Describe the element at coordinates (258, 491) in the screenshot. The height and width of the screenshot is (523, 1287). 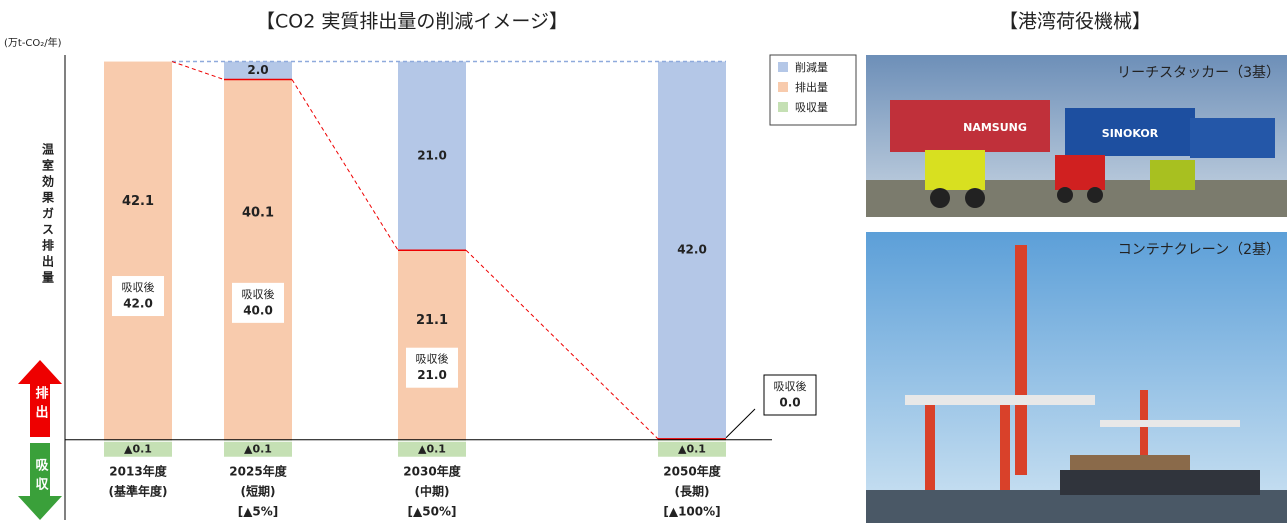
I see `x-tick-note: (短期)` at that location.